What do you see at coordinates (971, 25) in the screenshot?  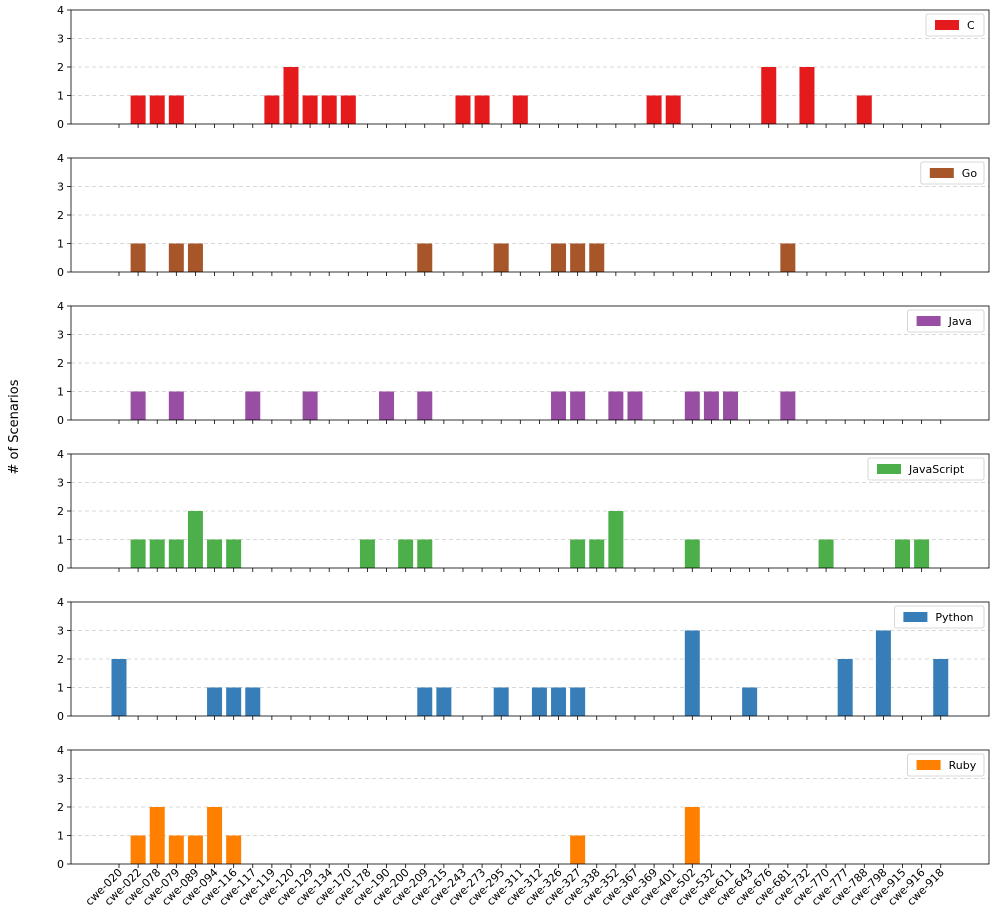 I see `legend-label: C` at bounding box center [971, 25].